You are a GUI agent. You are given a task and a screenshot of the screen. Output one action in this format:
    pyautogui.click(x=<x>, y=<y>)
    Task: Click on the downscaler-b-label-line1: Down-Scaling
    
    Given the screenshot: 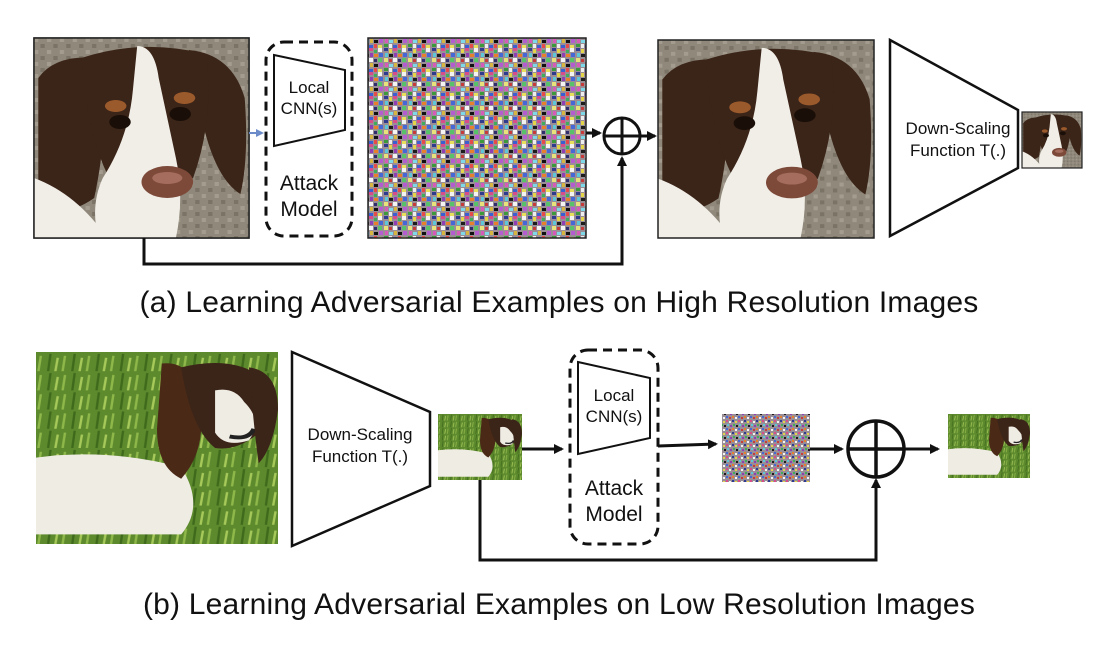 What is the action you would take?
    pyautogui.click(x=360, y=434)
    